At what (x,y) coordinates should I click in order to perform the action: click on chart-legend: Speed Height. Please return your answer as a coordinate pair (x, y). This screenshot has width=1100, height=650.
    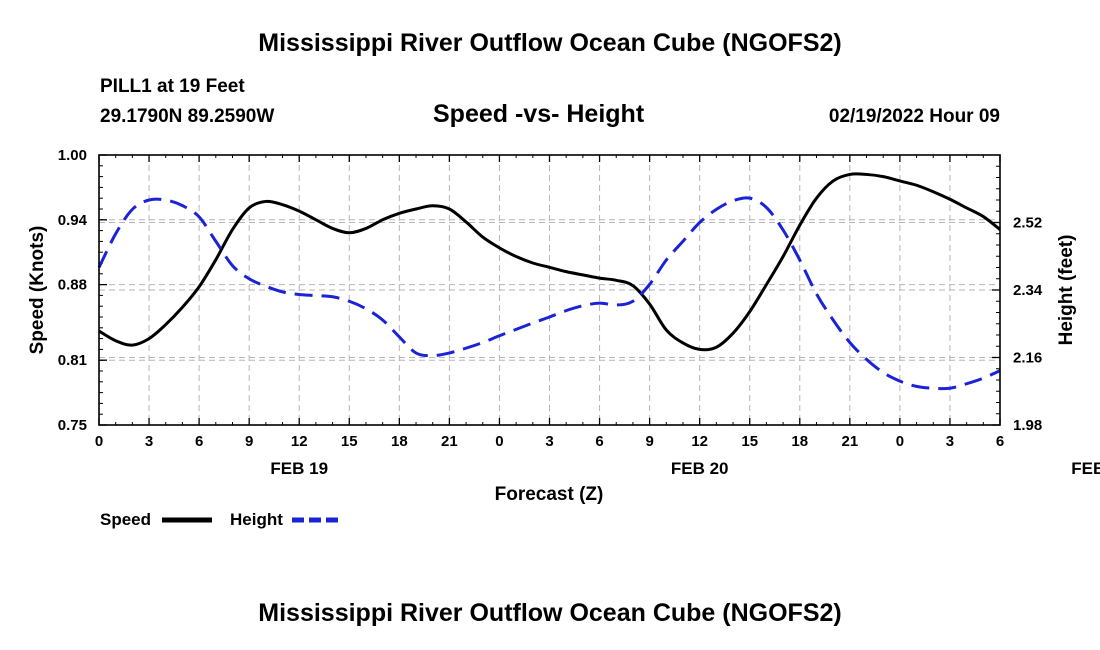
    Looking at the image, I should click on (221, 519).